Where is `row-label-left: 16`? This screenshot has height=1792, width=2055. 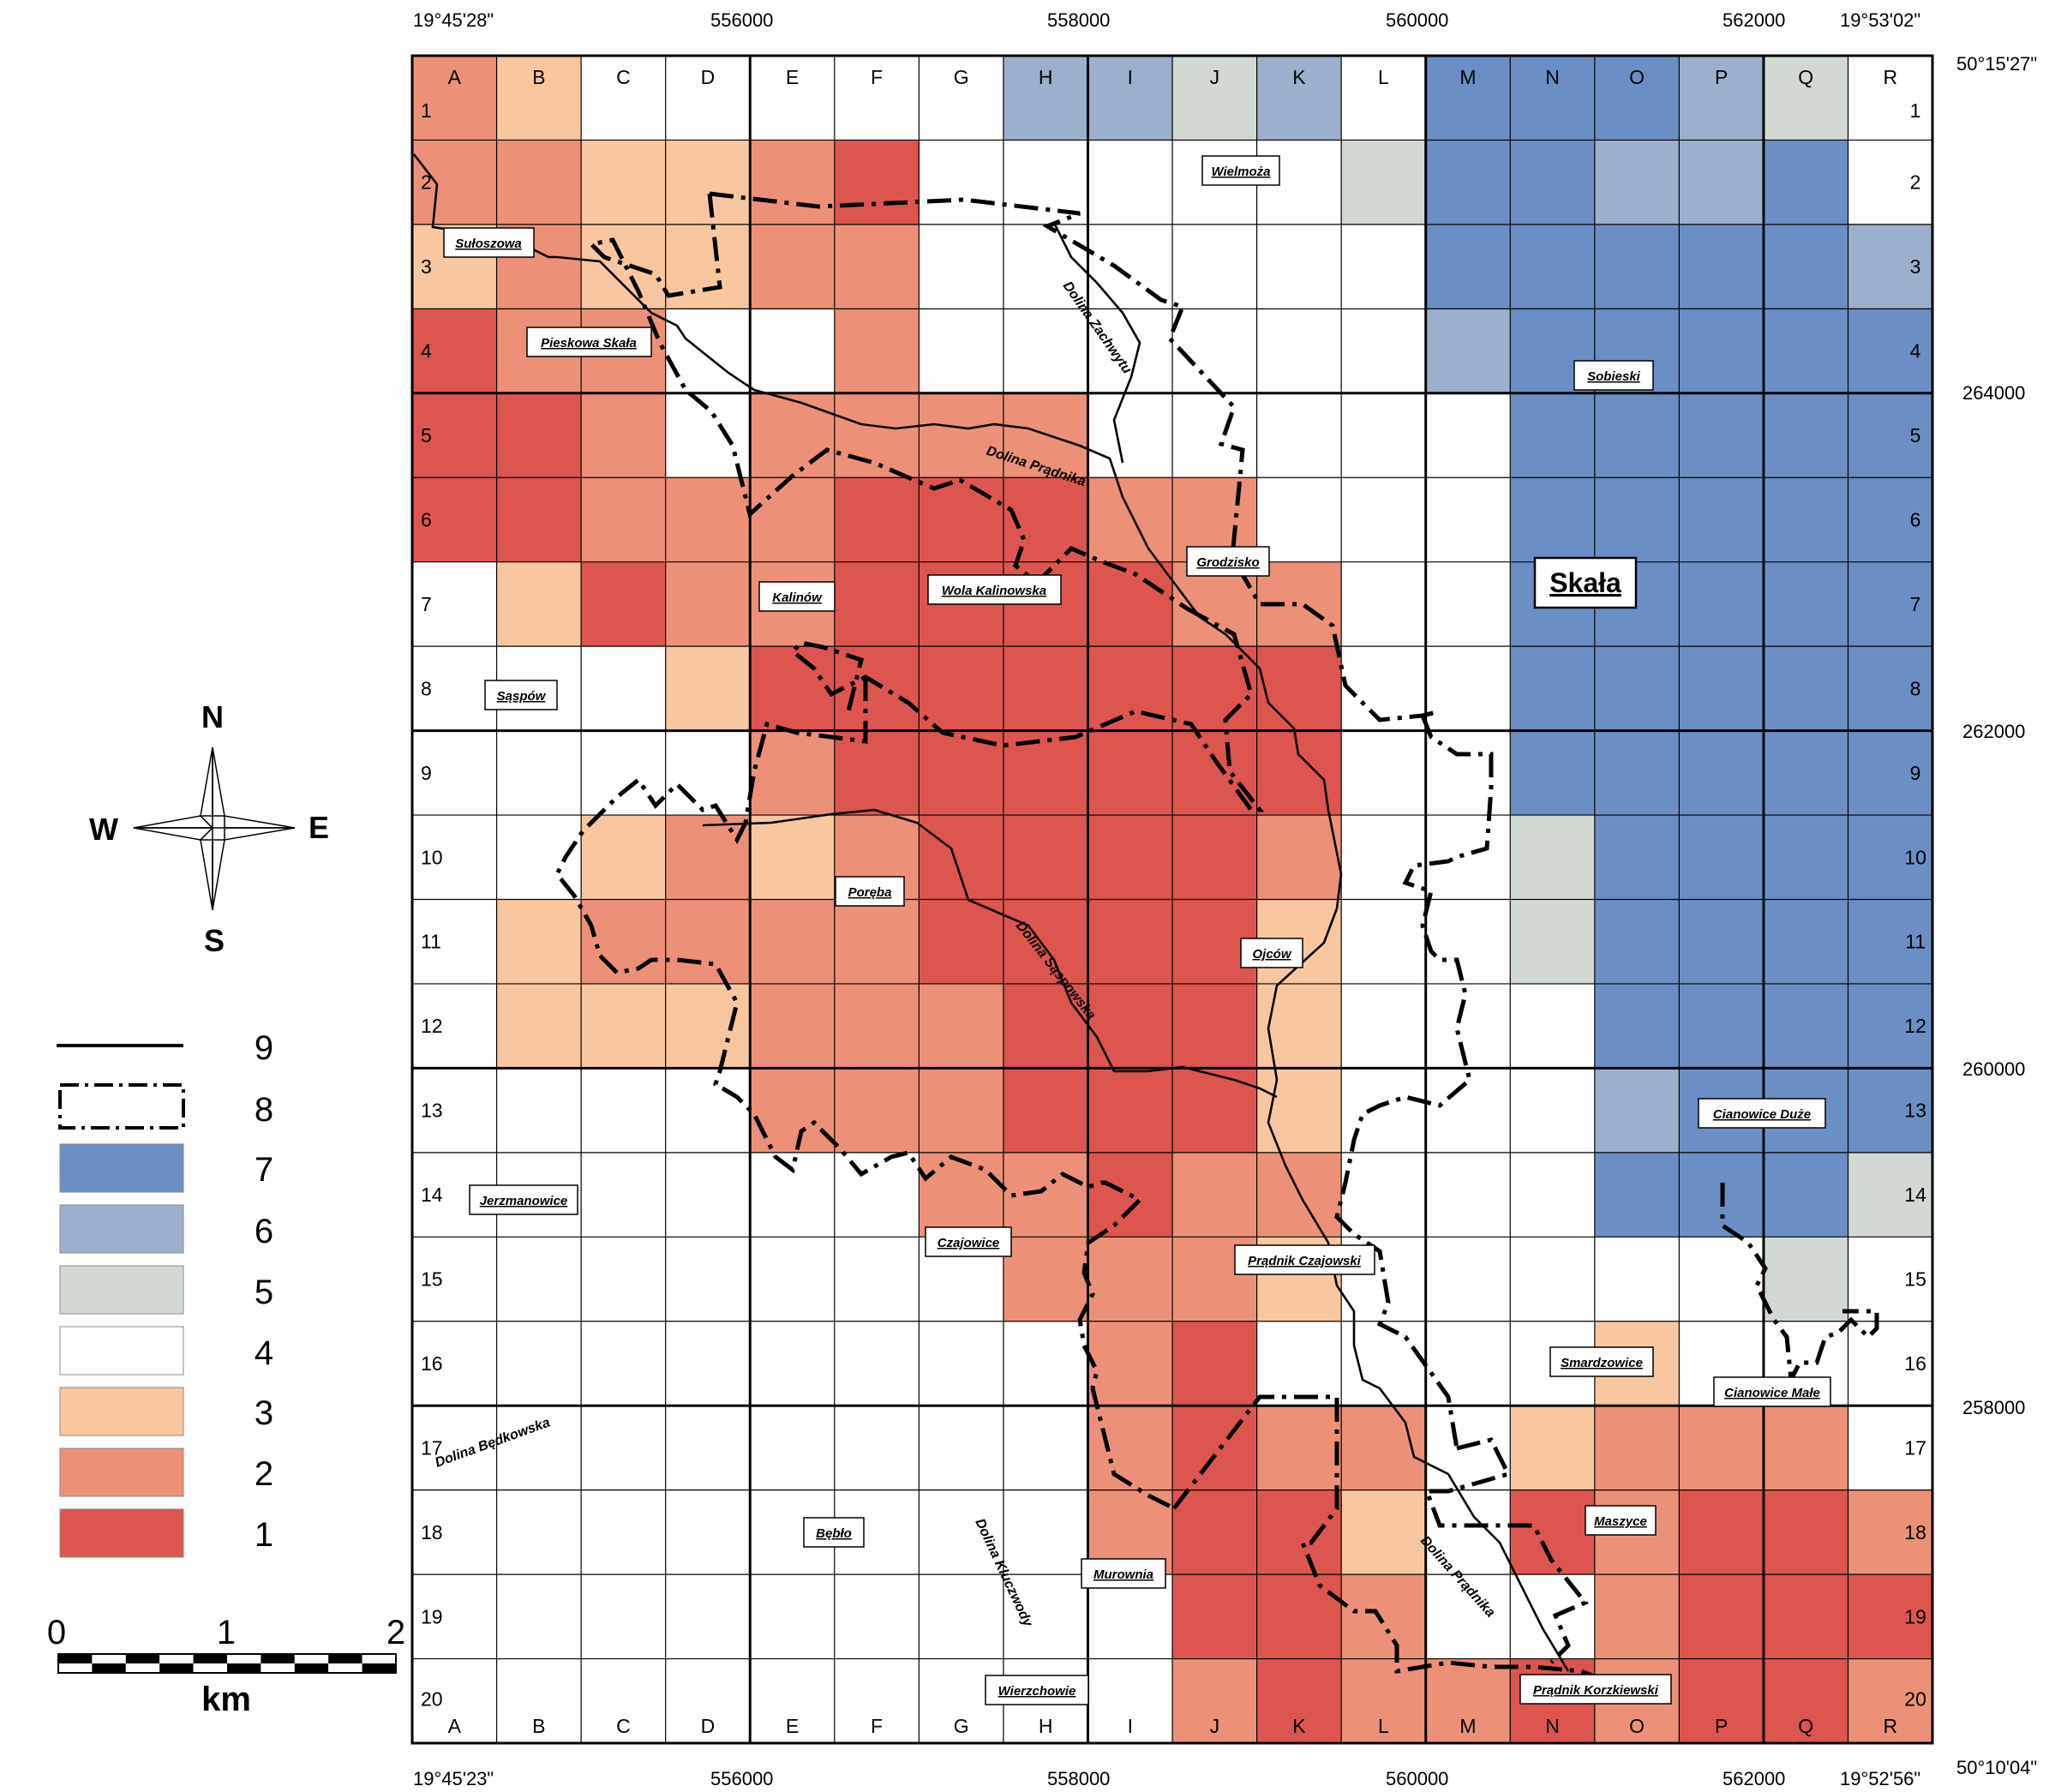 row-label-left: 16 is located at coordinates (432, 1363).